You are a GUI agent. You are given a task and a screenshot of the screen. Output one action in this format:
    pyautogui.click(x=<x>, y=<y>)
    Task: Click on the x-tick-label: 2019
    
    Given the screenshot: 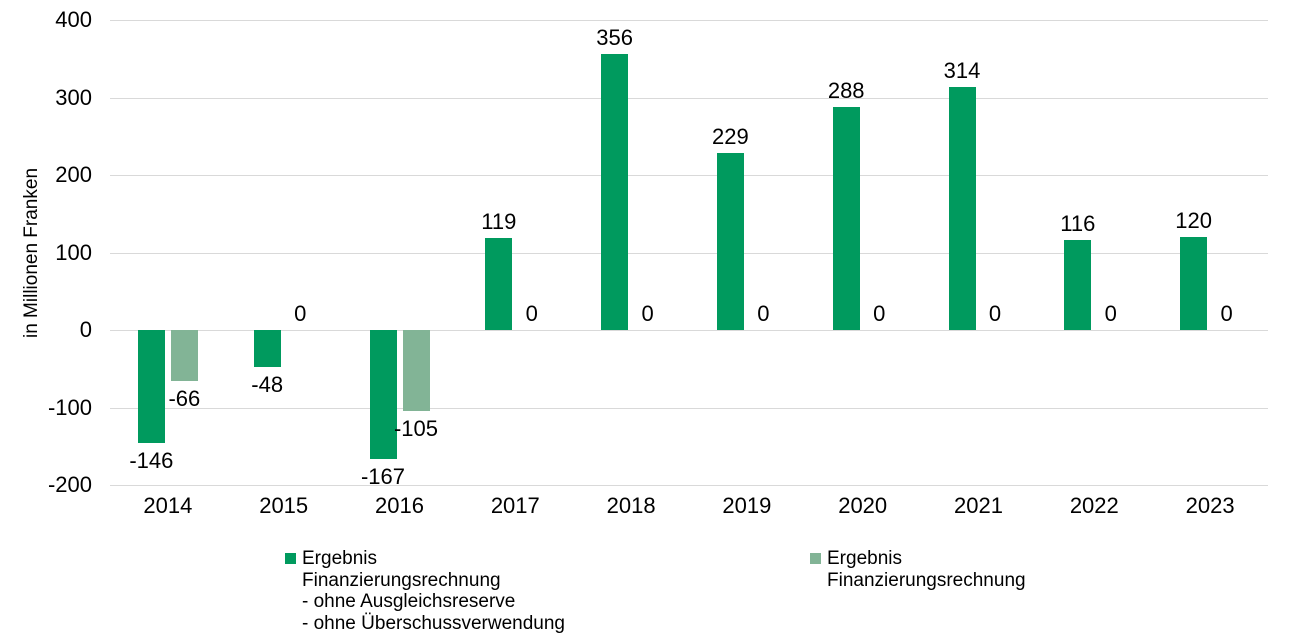 What is the action you would take?
    pyautogui.click(x=747, y=505)
    